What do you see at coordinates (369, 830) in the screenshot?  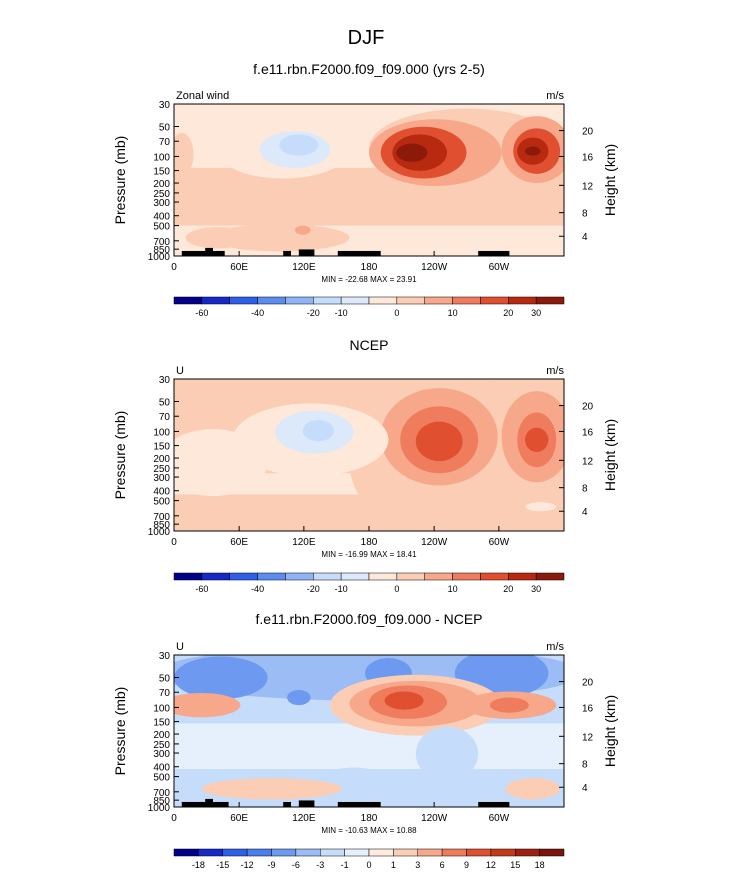 I see `min-max-stats: MIN = -10.63 MAX = 10.88` at bounding box center [369, 830].